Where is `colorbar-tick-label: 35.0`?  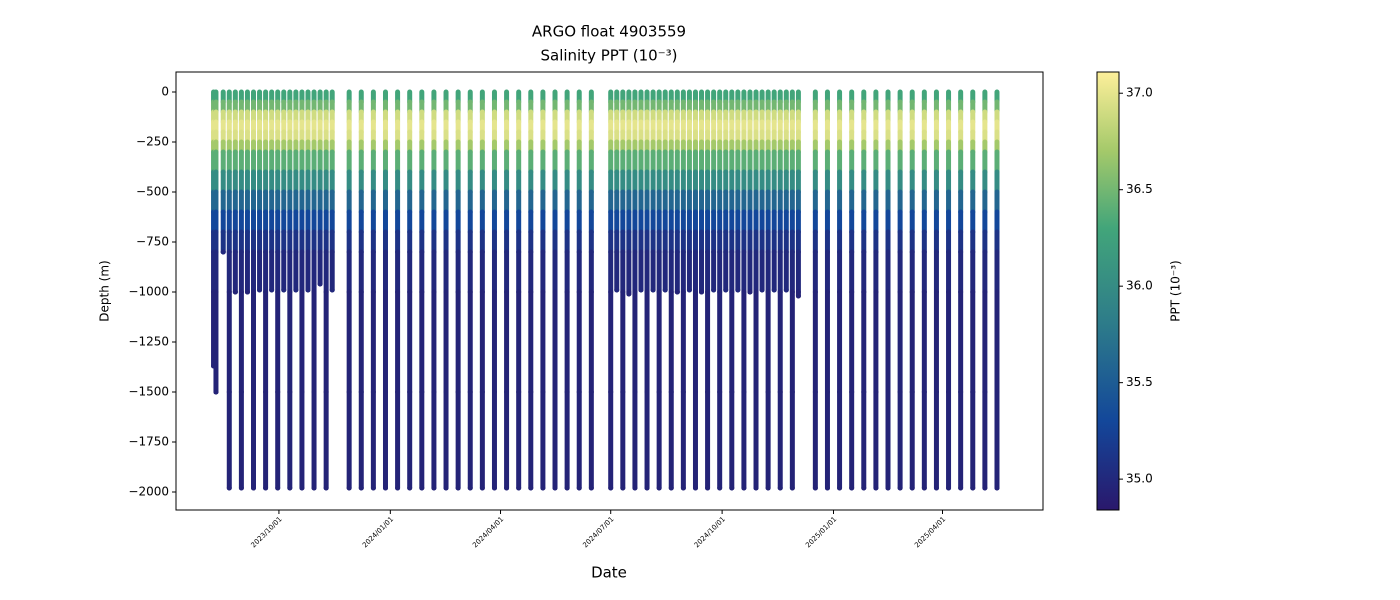
colorbar-tick-label: 35.0 is located at coordinates (1139, 479).